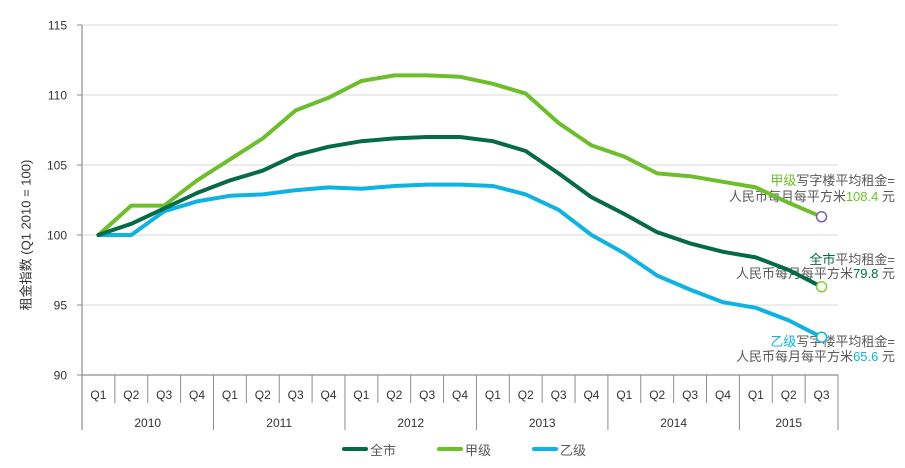 This screenshot has width=905, height=468. I want to click on annotation-value: 65.6, so click(865, 356).